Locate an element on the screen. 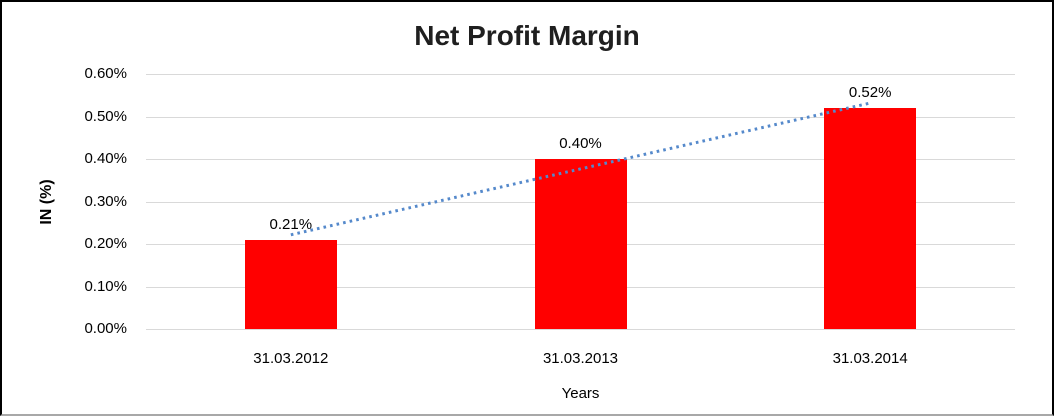  y-tick-label: 0.50% is located at coordinates (105, 116).